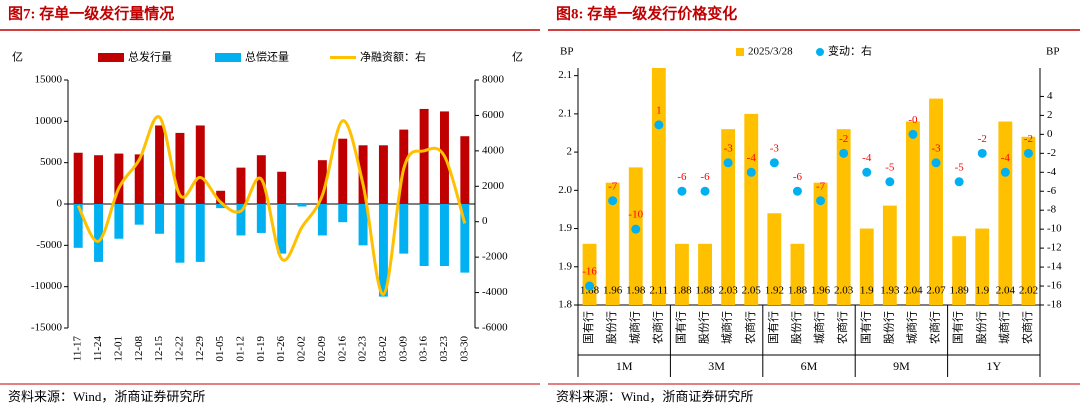 The image size is (1080, 412). Describe the element at coordinates (850, 51) in the screenshot. I see `legend-label: 变动：右` at that location.